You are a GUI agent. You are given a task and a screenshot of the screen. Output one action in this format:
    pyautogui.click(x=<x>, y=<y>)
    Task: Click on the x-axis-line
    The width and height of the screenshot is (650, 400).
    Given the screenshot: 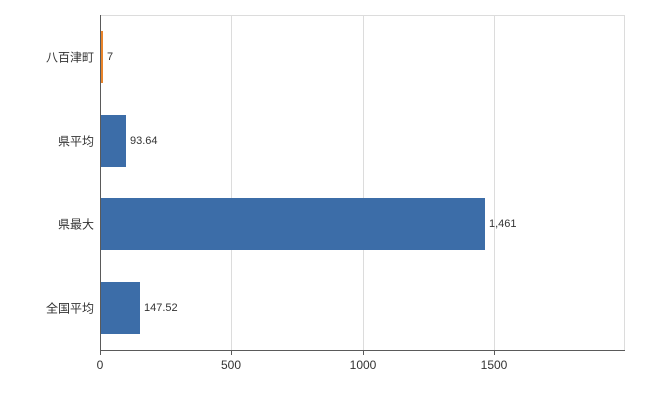 What is the action you would take?
    pyautogui.click(x=362, y=350)
    